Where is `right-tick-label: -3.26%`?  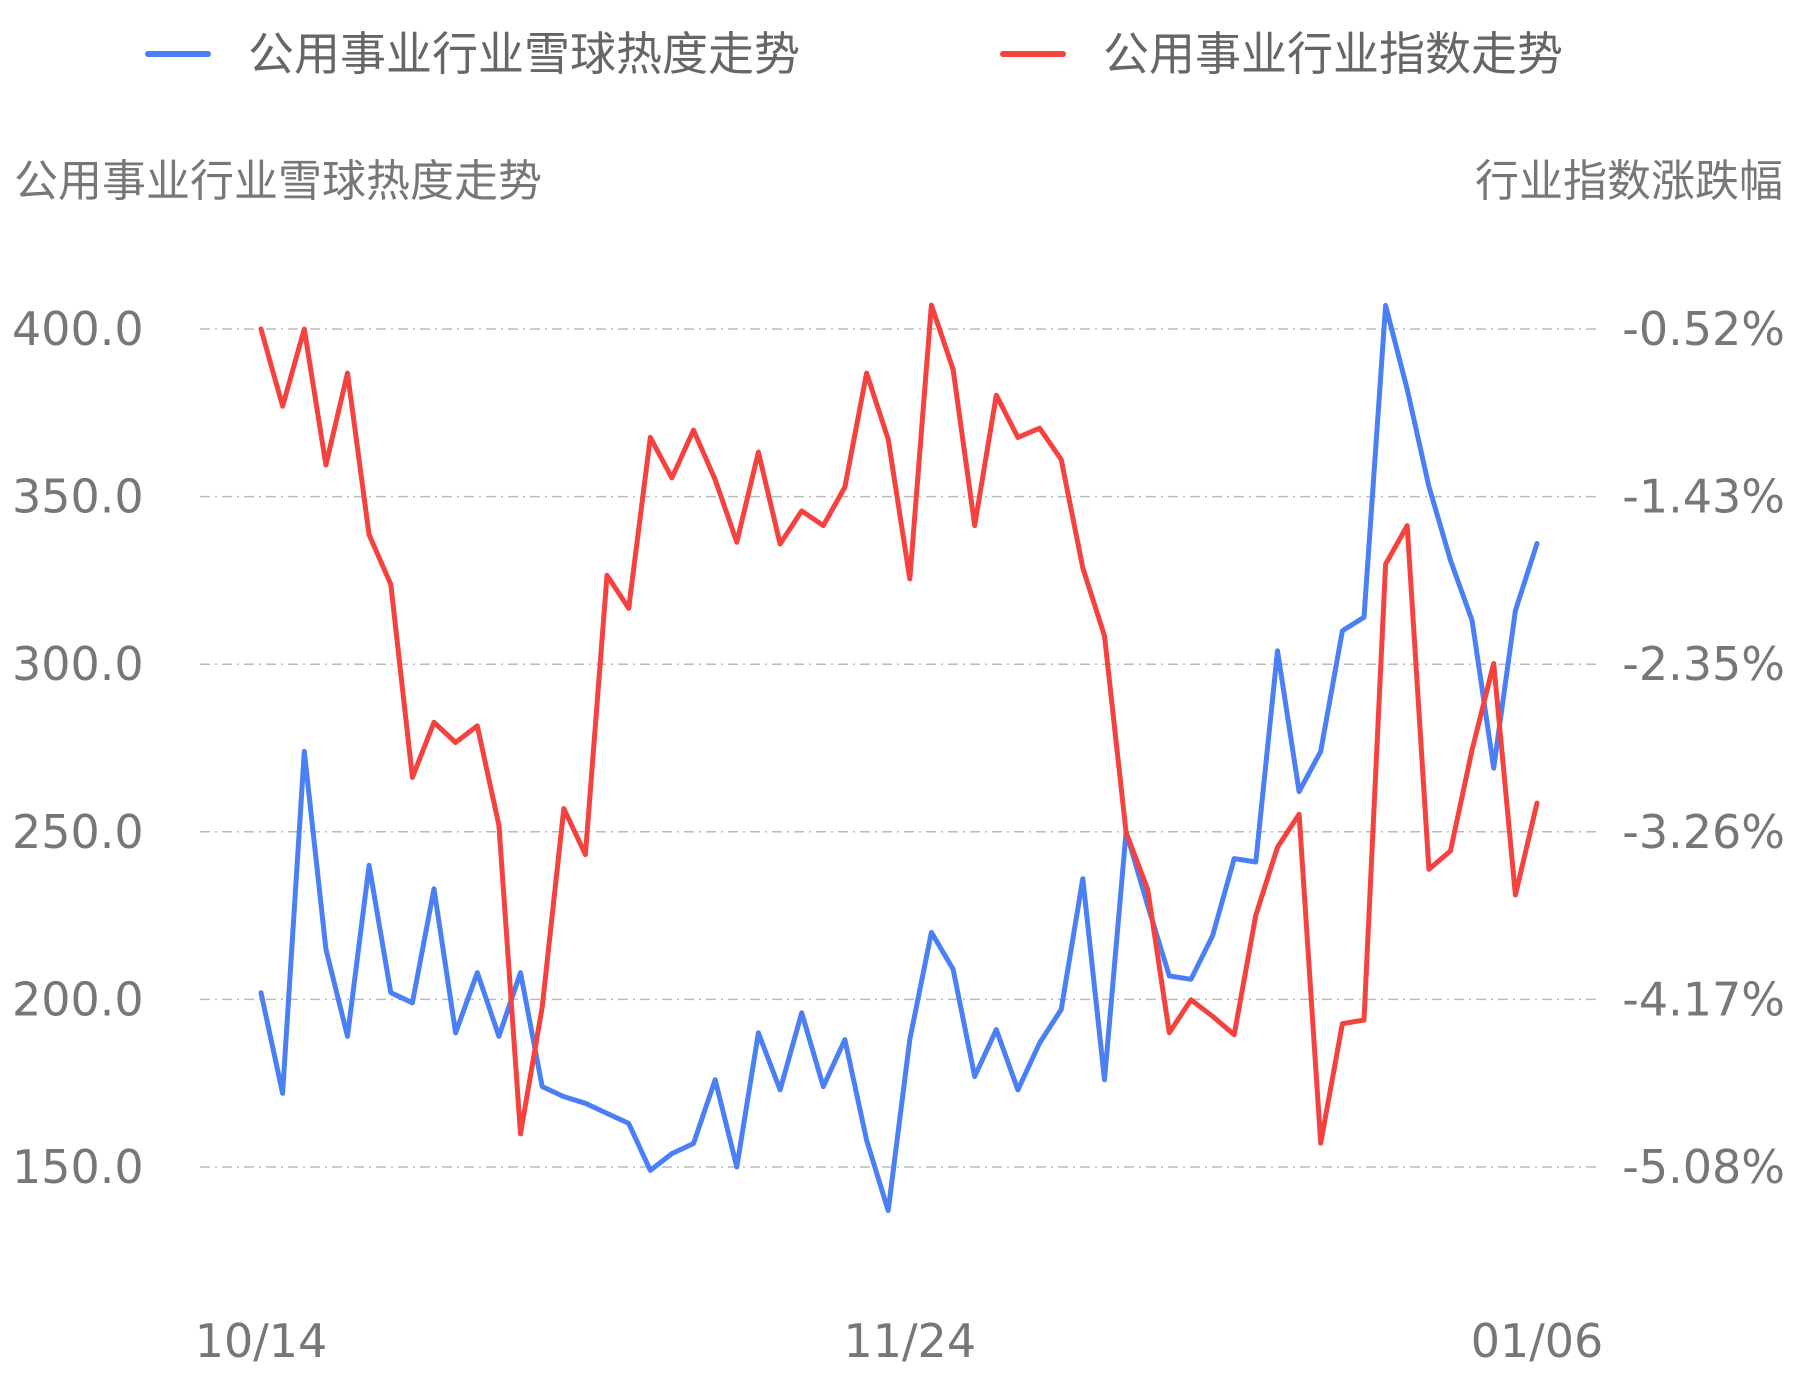
right-tick-label: -3.26% is located at coordinates (1703, 832).